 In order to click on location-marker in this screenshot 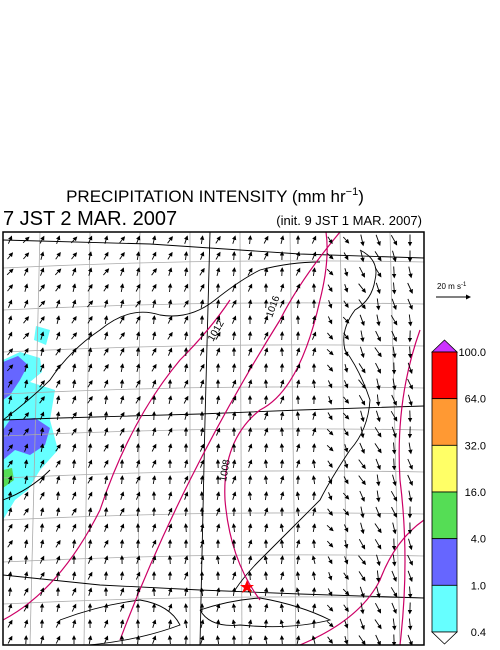, I will do `click(247, 586)`.